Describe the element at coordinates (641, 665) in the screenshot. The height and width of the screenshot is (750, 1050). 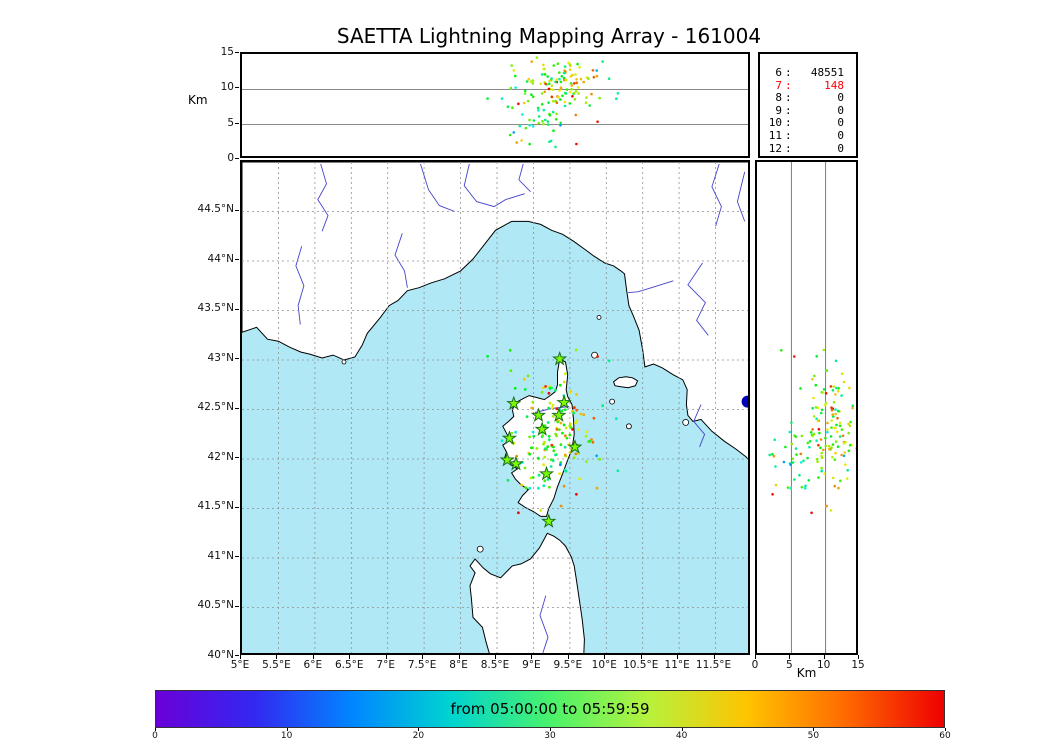
I see `lon-tick-label: 10.5°E` at that location.